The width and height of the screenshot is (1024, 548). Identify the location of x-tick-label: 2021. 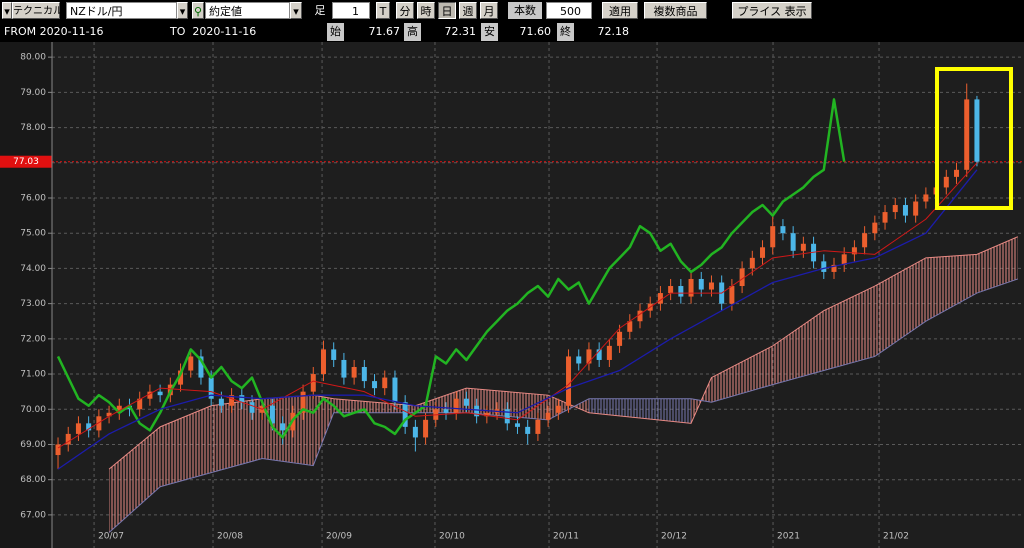
(788, 537).